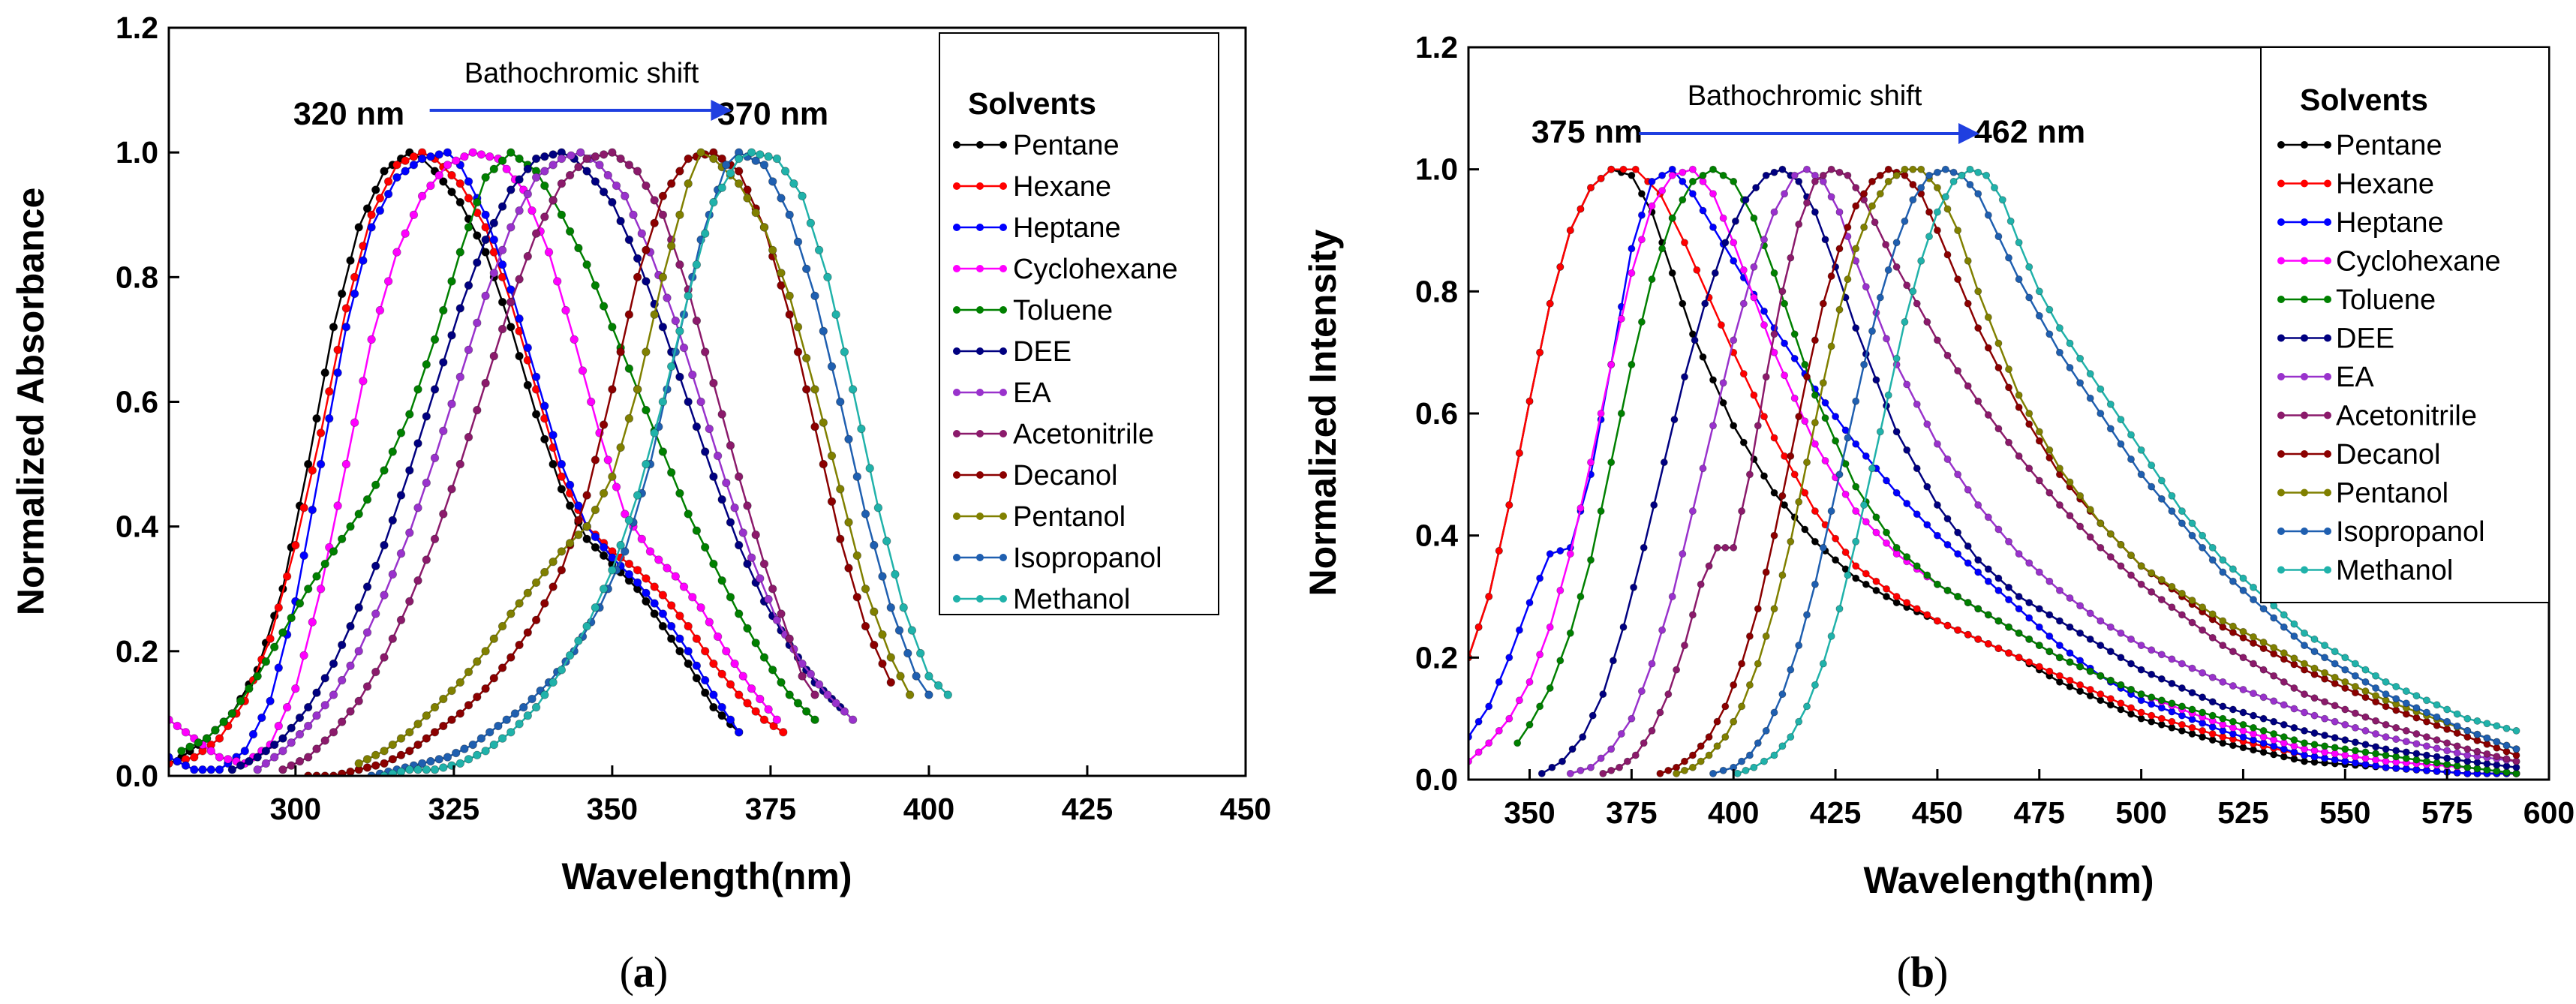  I want to click on series-line, so click(650, 463).